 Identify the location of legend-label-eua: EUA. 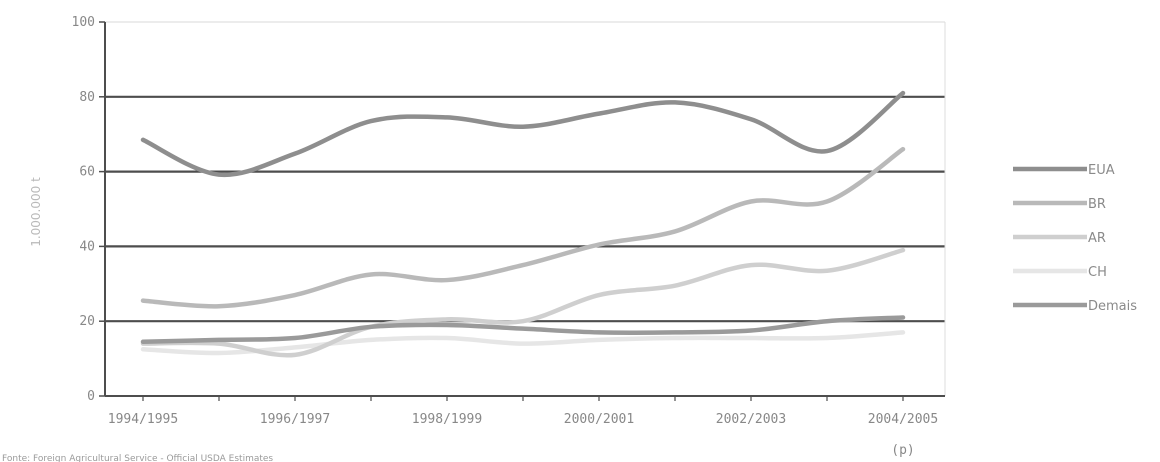
(1101, 170).